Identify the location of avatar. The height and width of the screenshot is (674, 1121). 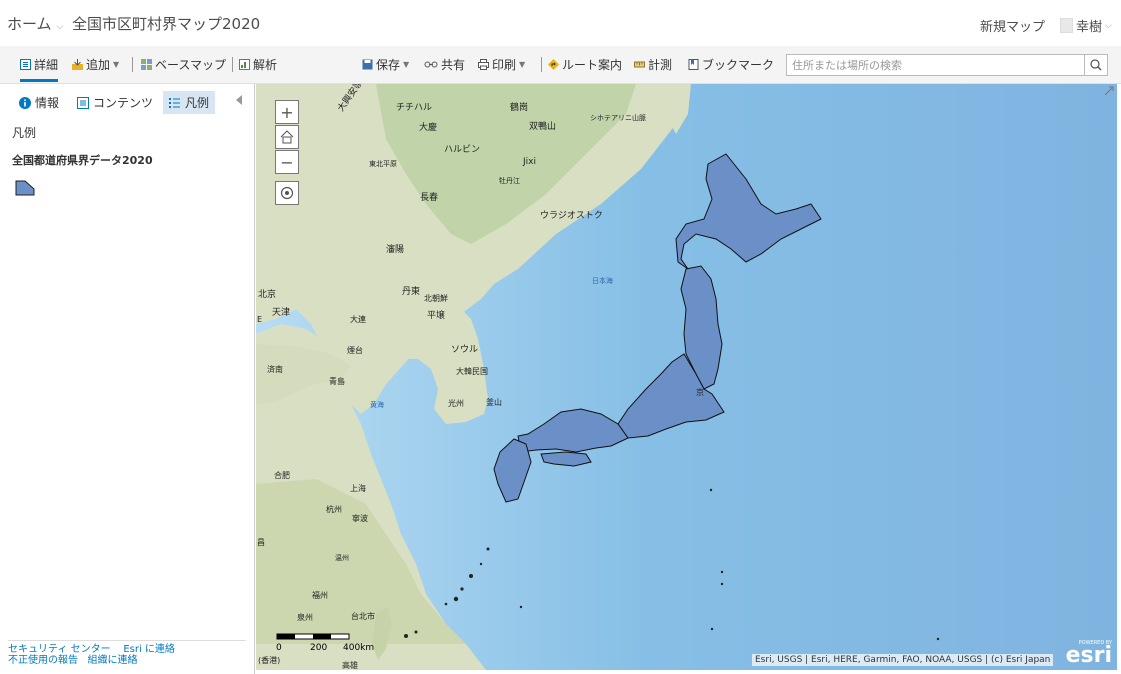
(1066, 25).